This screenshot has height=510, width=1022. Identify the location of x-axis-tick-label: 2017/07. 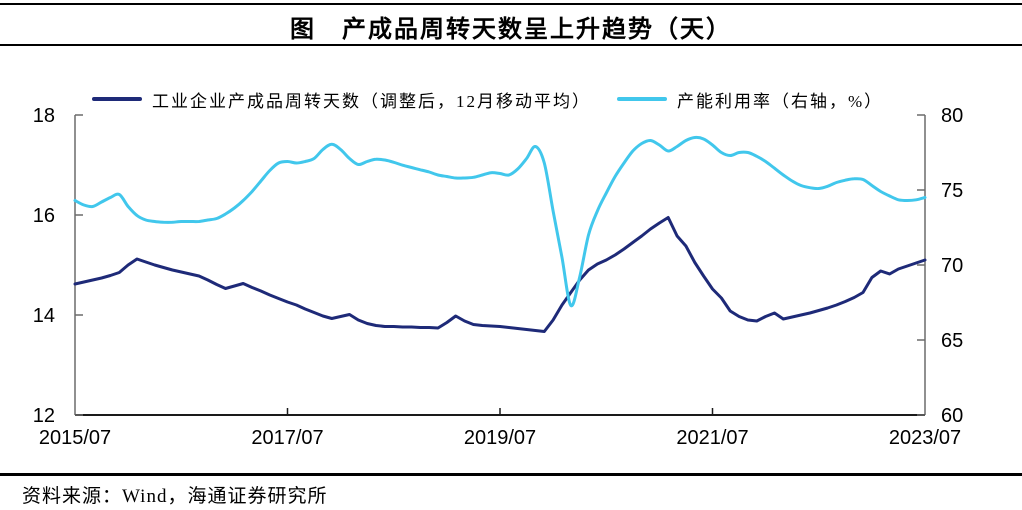
(287, 438).